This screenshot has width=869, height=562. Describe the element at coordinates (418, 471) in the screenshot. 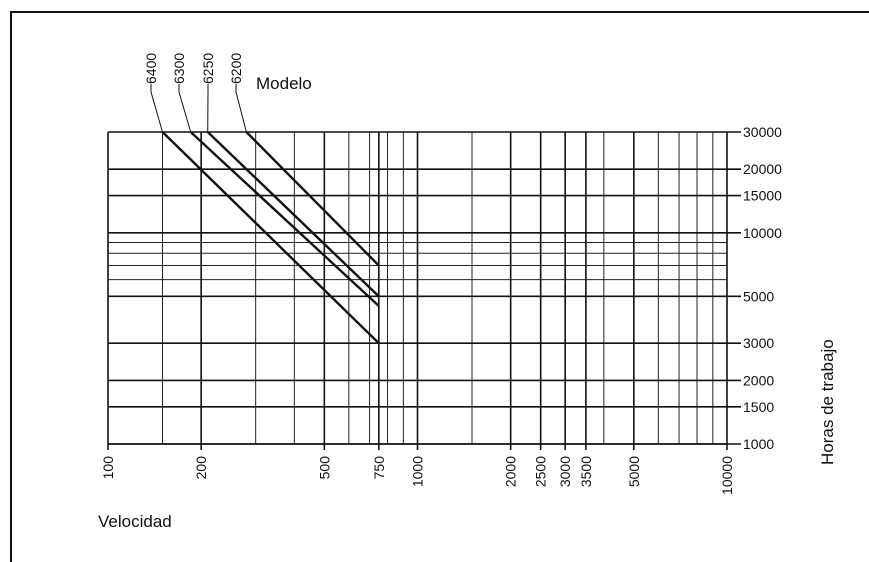

I see `x-tick-label: 1000` at that location.